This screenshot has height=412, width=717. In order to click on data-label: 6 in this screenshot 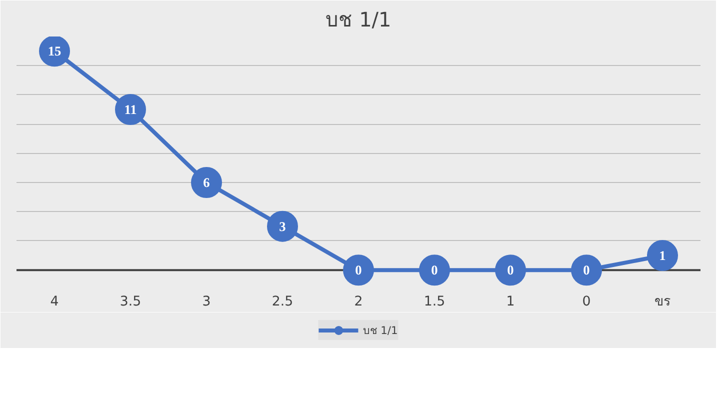, I will do `click(206, 182)`.